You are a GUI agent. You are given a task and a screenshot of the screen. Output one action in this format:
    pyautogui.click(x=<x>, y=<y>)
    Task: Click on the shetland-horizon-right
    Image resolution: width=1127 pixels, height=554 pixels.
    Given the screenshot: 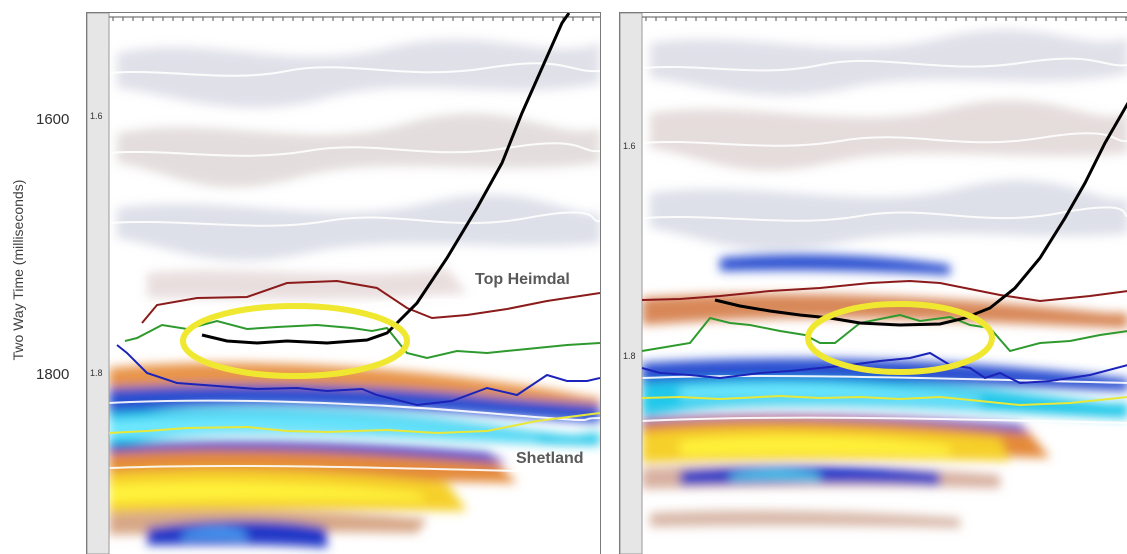 What is the action you would take?
    pyautogui.click(x=884, y=400)
    